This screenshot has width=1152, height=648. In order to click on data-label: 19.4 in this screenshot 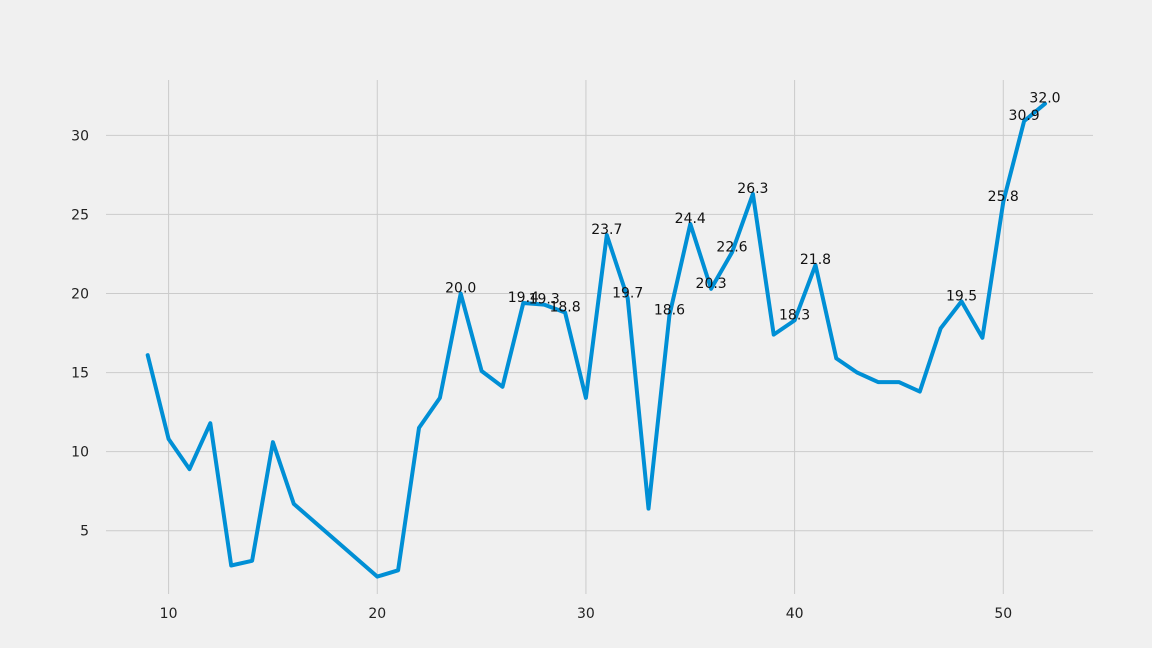, I will do `click(523, 298)`.